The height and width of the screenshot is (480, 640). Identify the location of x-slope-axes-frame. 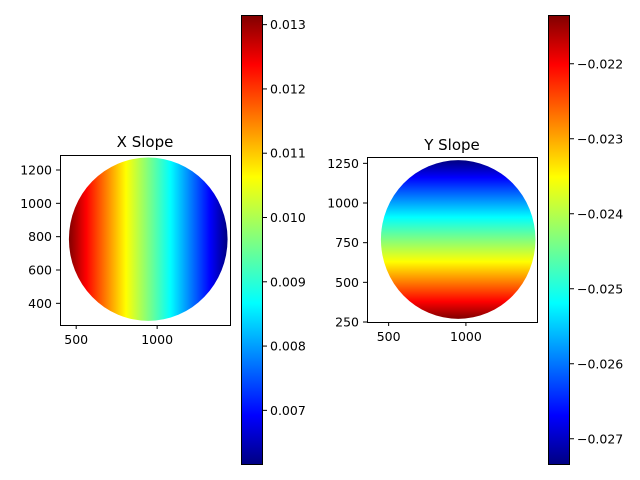
(145, 240).